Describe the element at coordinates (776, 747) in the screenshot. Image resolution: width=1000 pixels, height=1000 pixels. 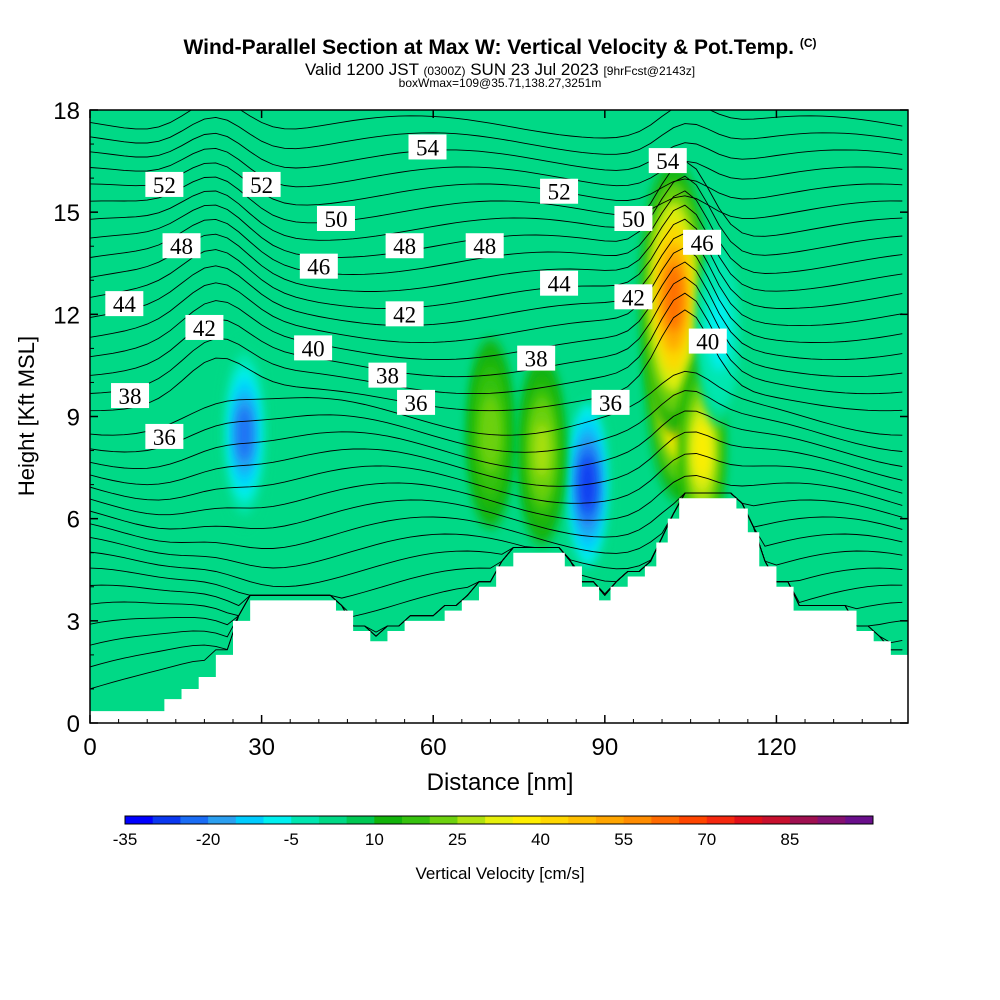
I see `x-tick-label: 120` at that location.